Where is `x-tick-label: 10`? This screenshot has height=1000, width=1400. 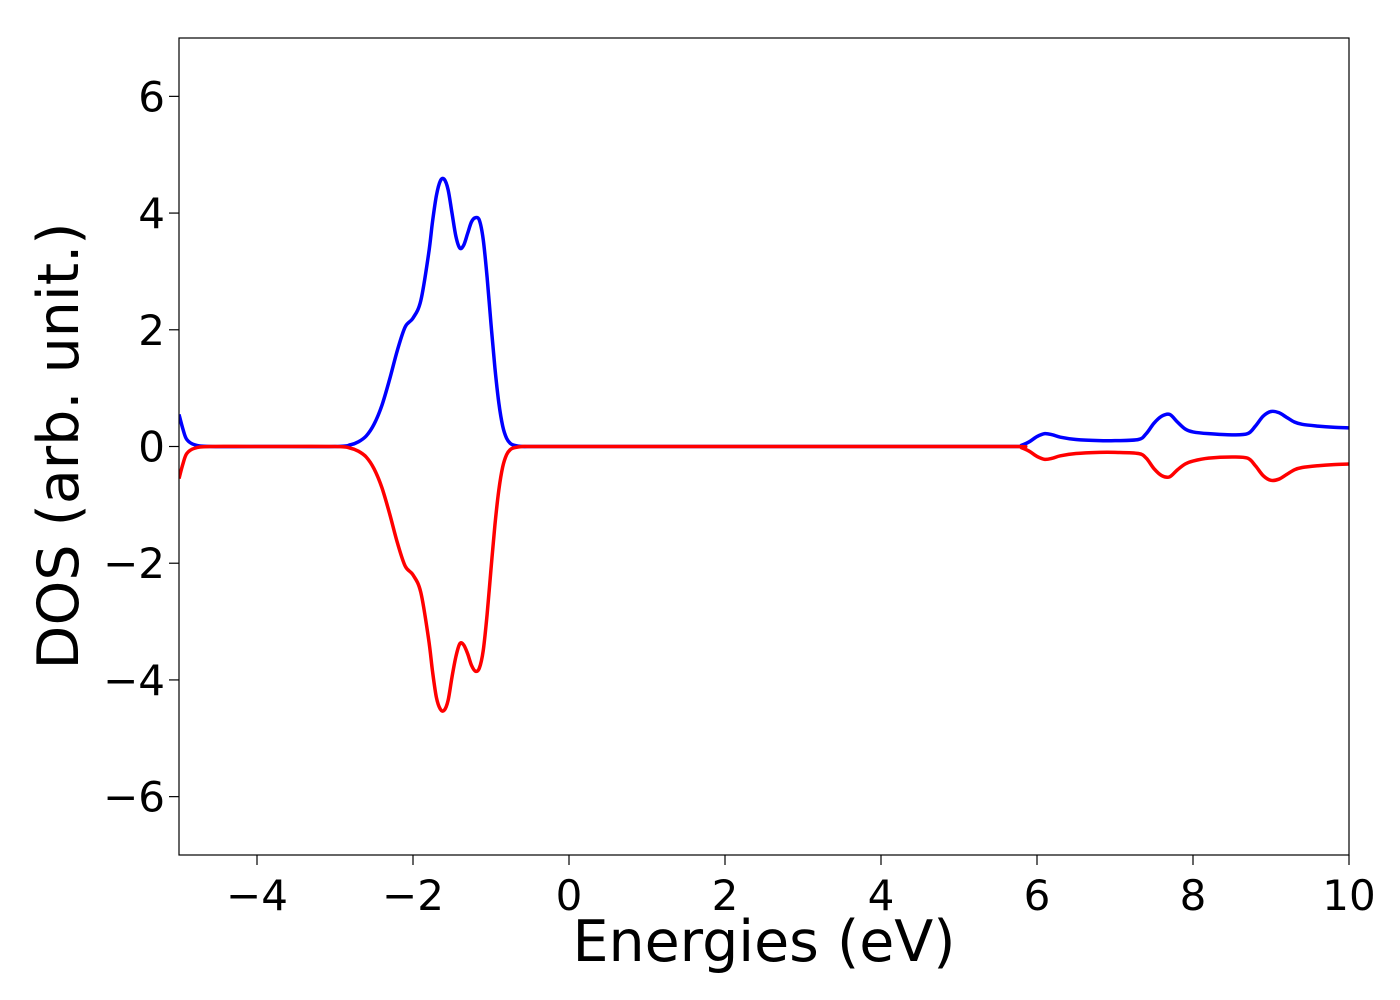
x-tick-label: 10 is located at coordinates (1348, 895).